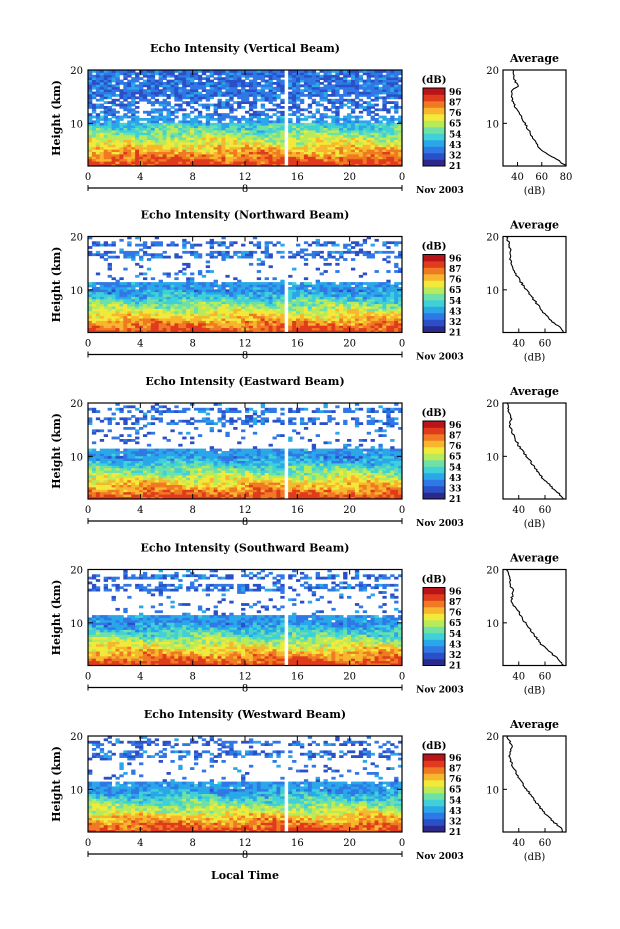 Image resolution: width=620 pixels, height=929 pixels. Describe the element at coordinates (455, 260) in the screenshot. I see `colorbar-tick-label: 96` at that location.